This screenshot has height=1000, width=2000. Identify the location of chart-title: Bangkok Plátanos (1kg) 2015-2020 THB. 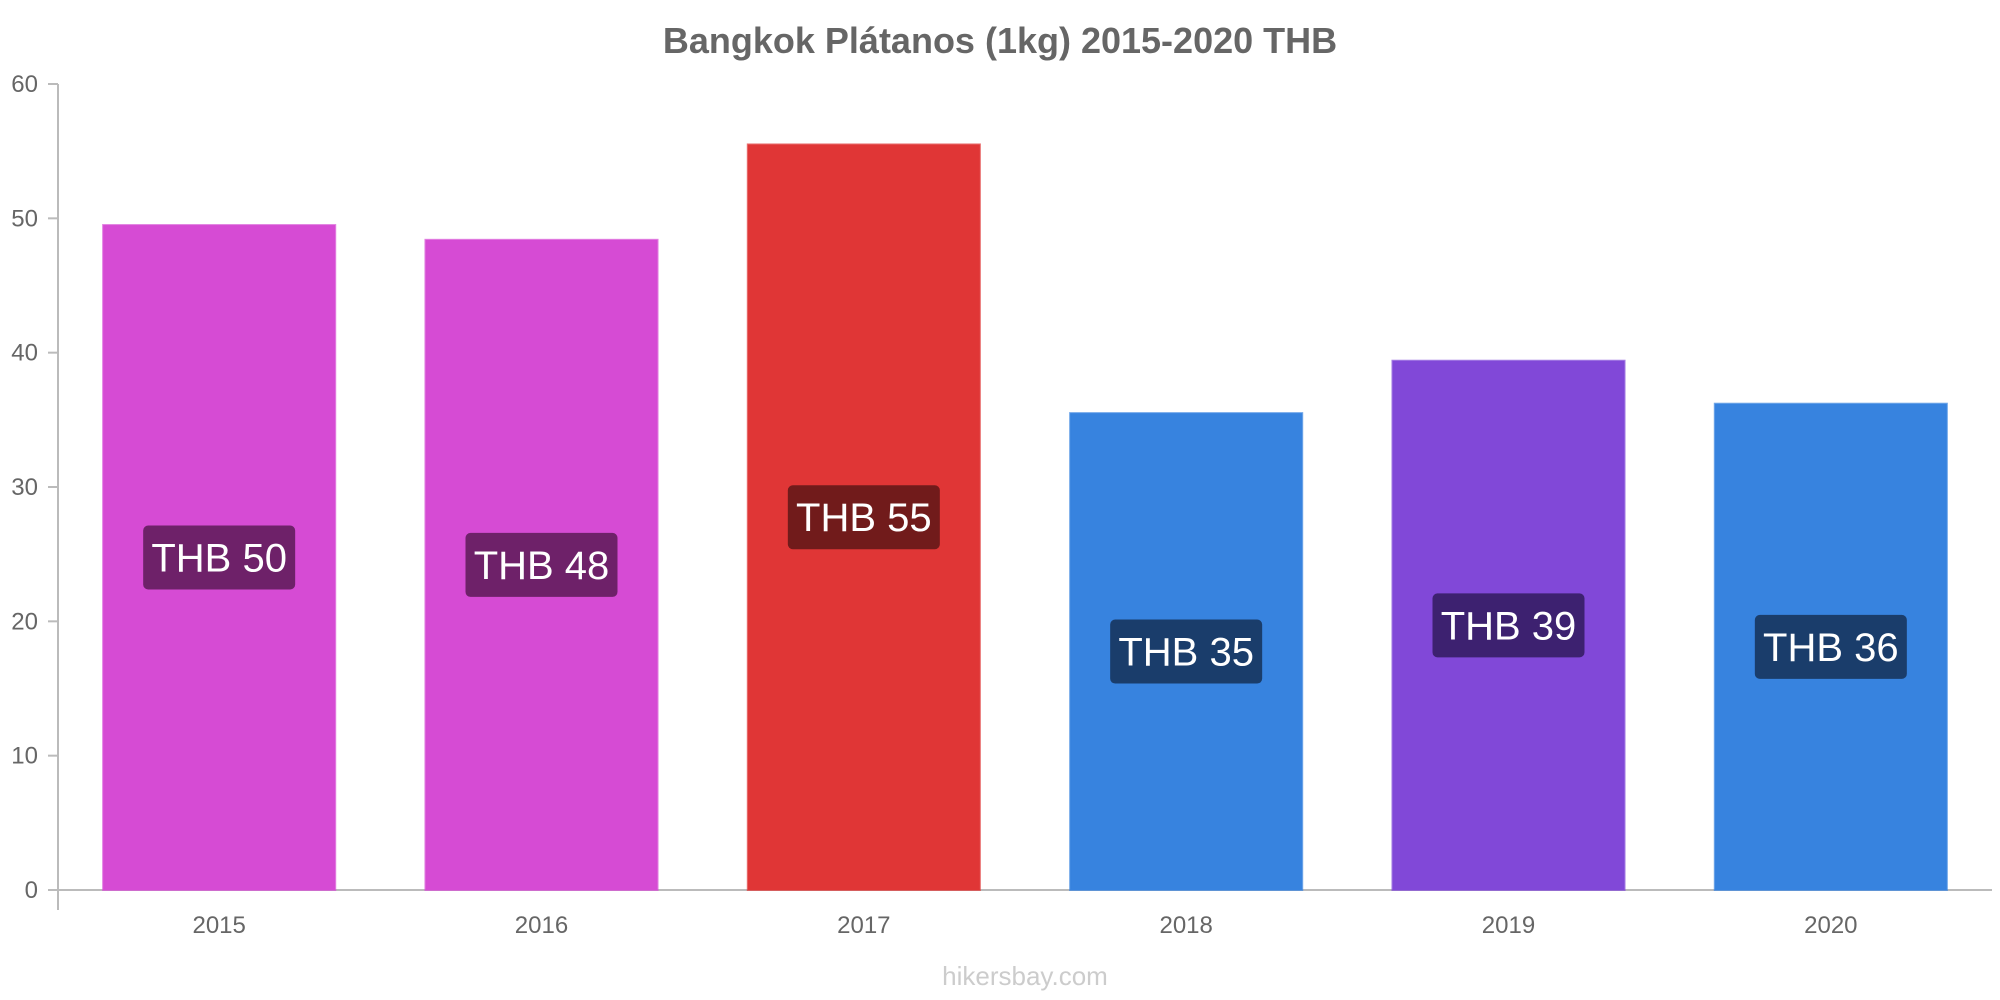
(1000, 40).